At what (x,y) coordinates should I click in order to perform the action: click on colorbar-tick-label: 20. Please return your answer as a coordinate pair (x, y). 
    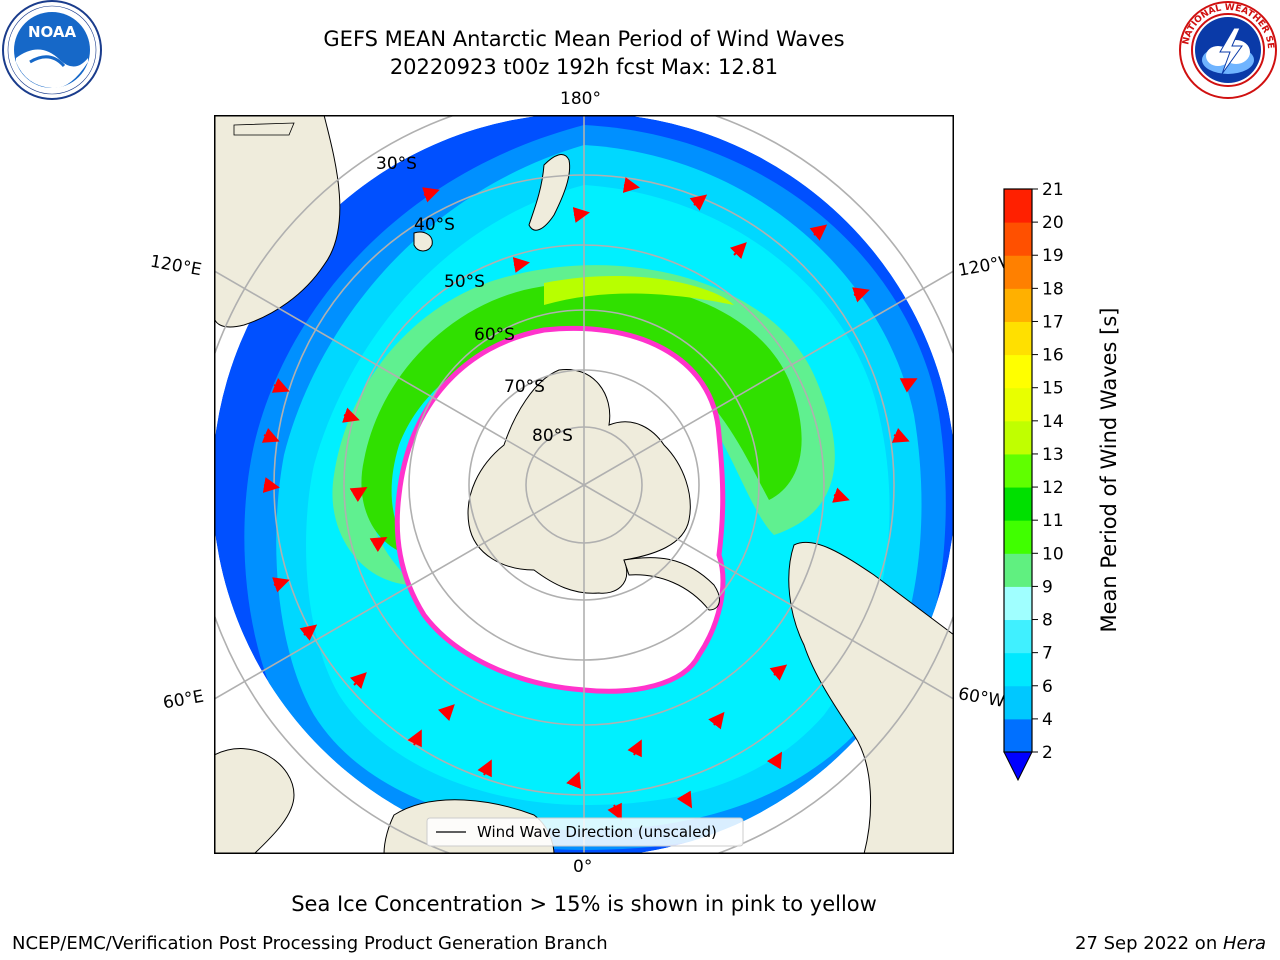
    Looking at the image, I should click on (1053, 223).